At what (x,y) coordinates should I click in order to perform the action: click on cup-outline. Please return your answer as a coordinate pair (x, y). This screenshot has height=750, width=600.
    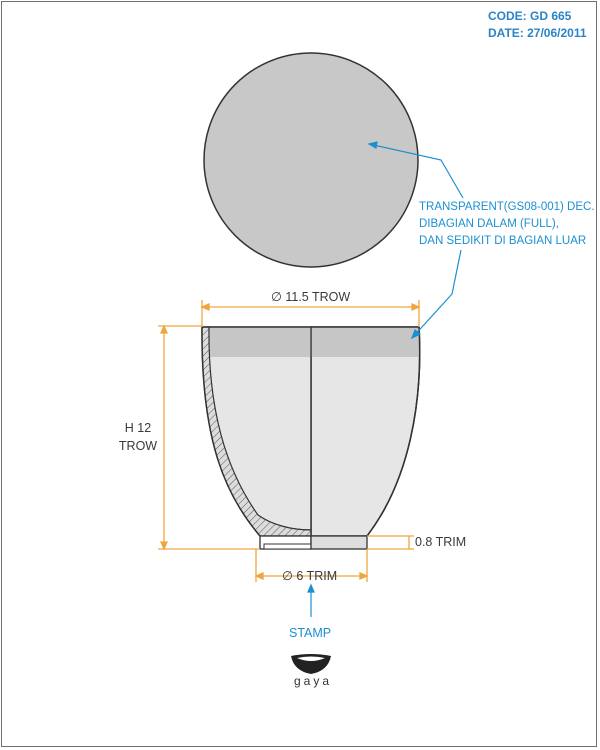
    Looking at the image, I should click on (311, 431).